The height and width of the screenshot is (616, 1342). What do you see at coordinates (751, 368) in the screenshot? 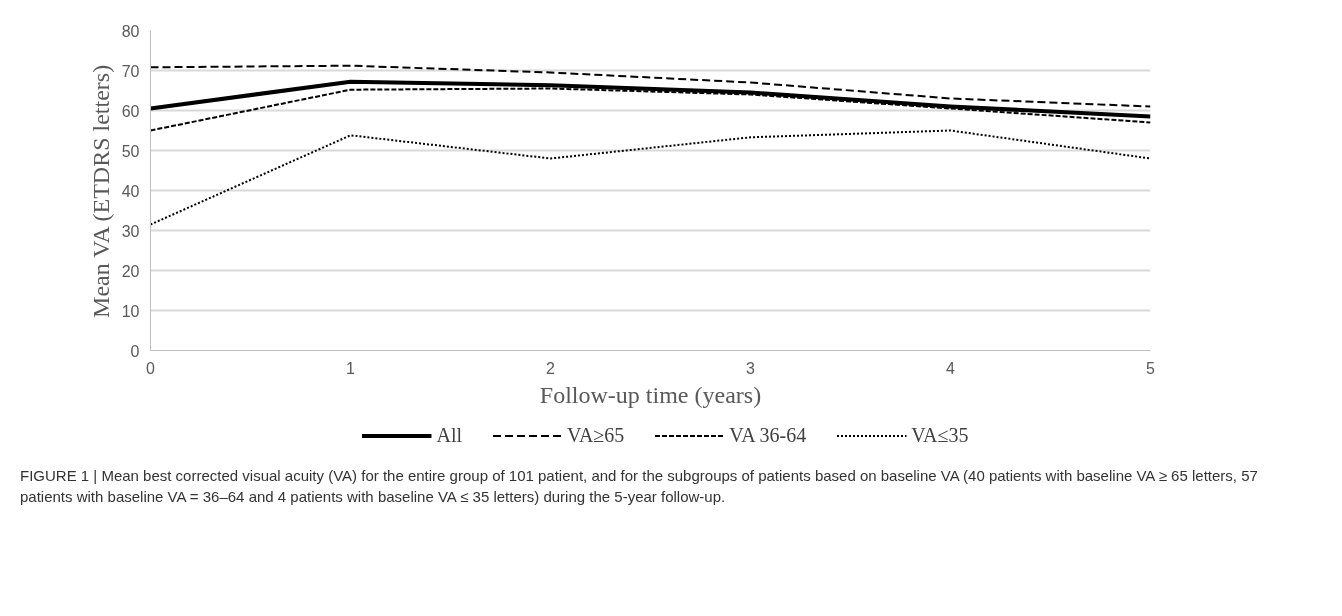
I see `x-tick-label: 3` at bounding box center [751, 368].